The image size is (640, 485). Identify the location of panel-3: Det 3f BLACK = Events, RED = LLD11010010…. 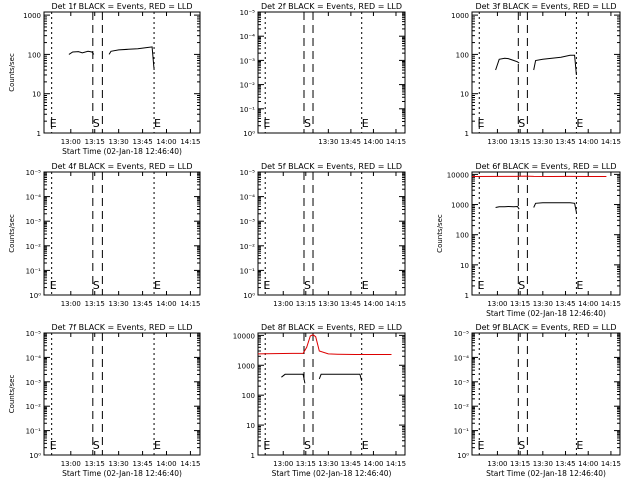
(536, 74).